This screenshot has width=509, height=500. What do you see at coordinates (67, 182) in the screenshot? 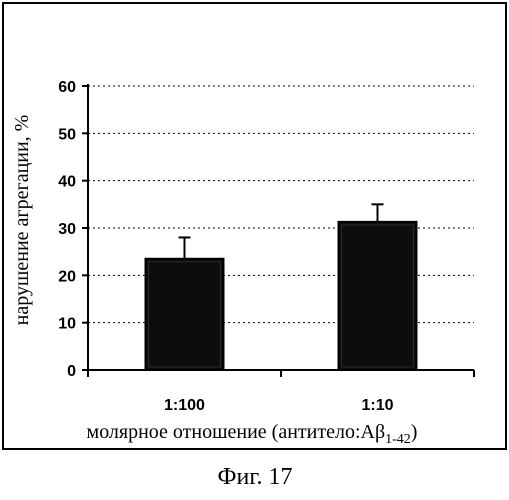
I see `y-tick-label: 40` at bounding box center [67, 182].